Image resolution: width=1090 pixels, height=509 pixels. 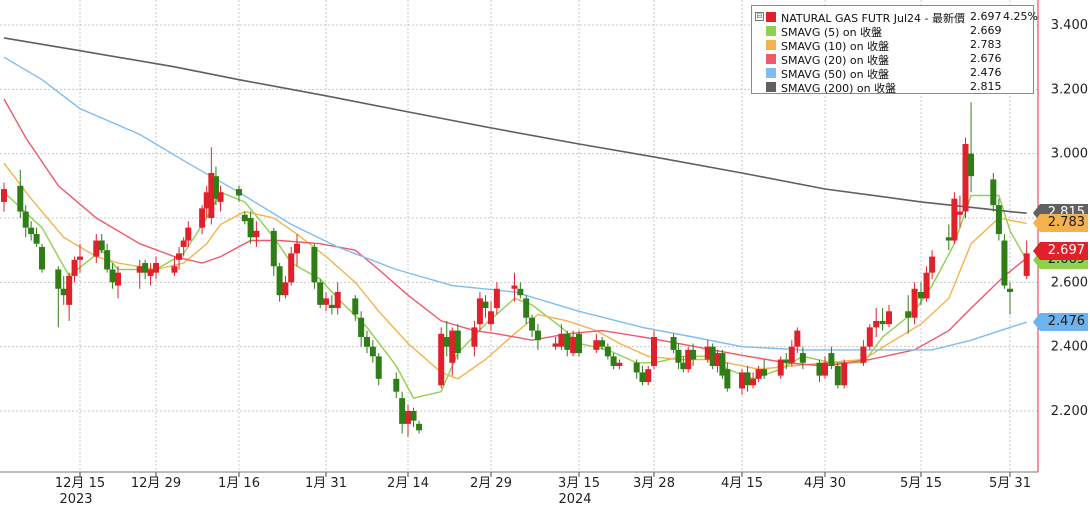 What do you see at coordinates (825, 483) in the screenshot?
I see `x-tick-label: 4月 30` at bounding box center [825, 483].